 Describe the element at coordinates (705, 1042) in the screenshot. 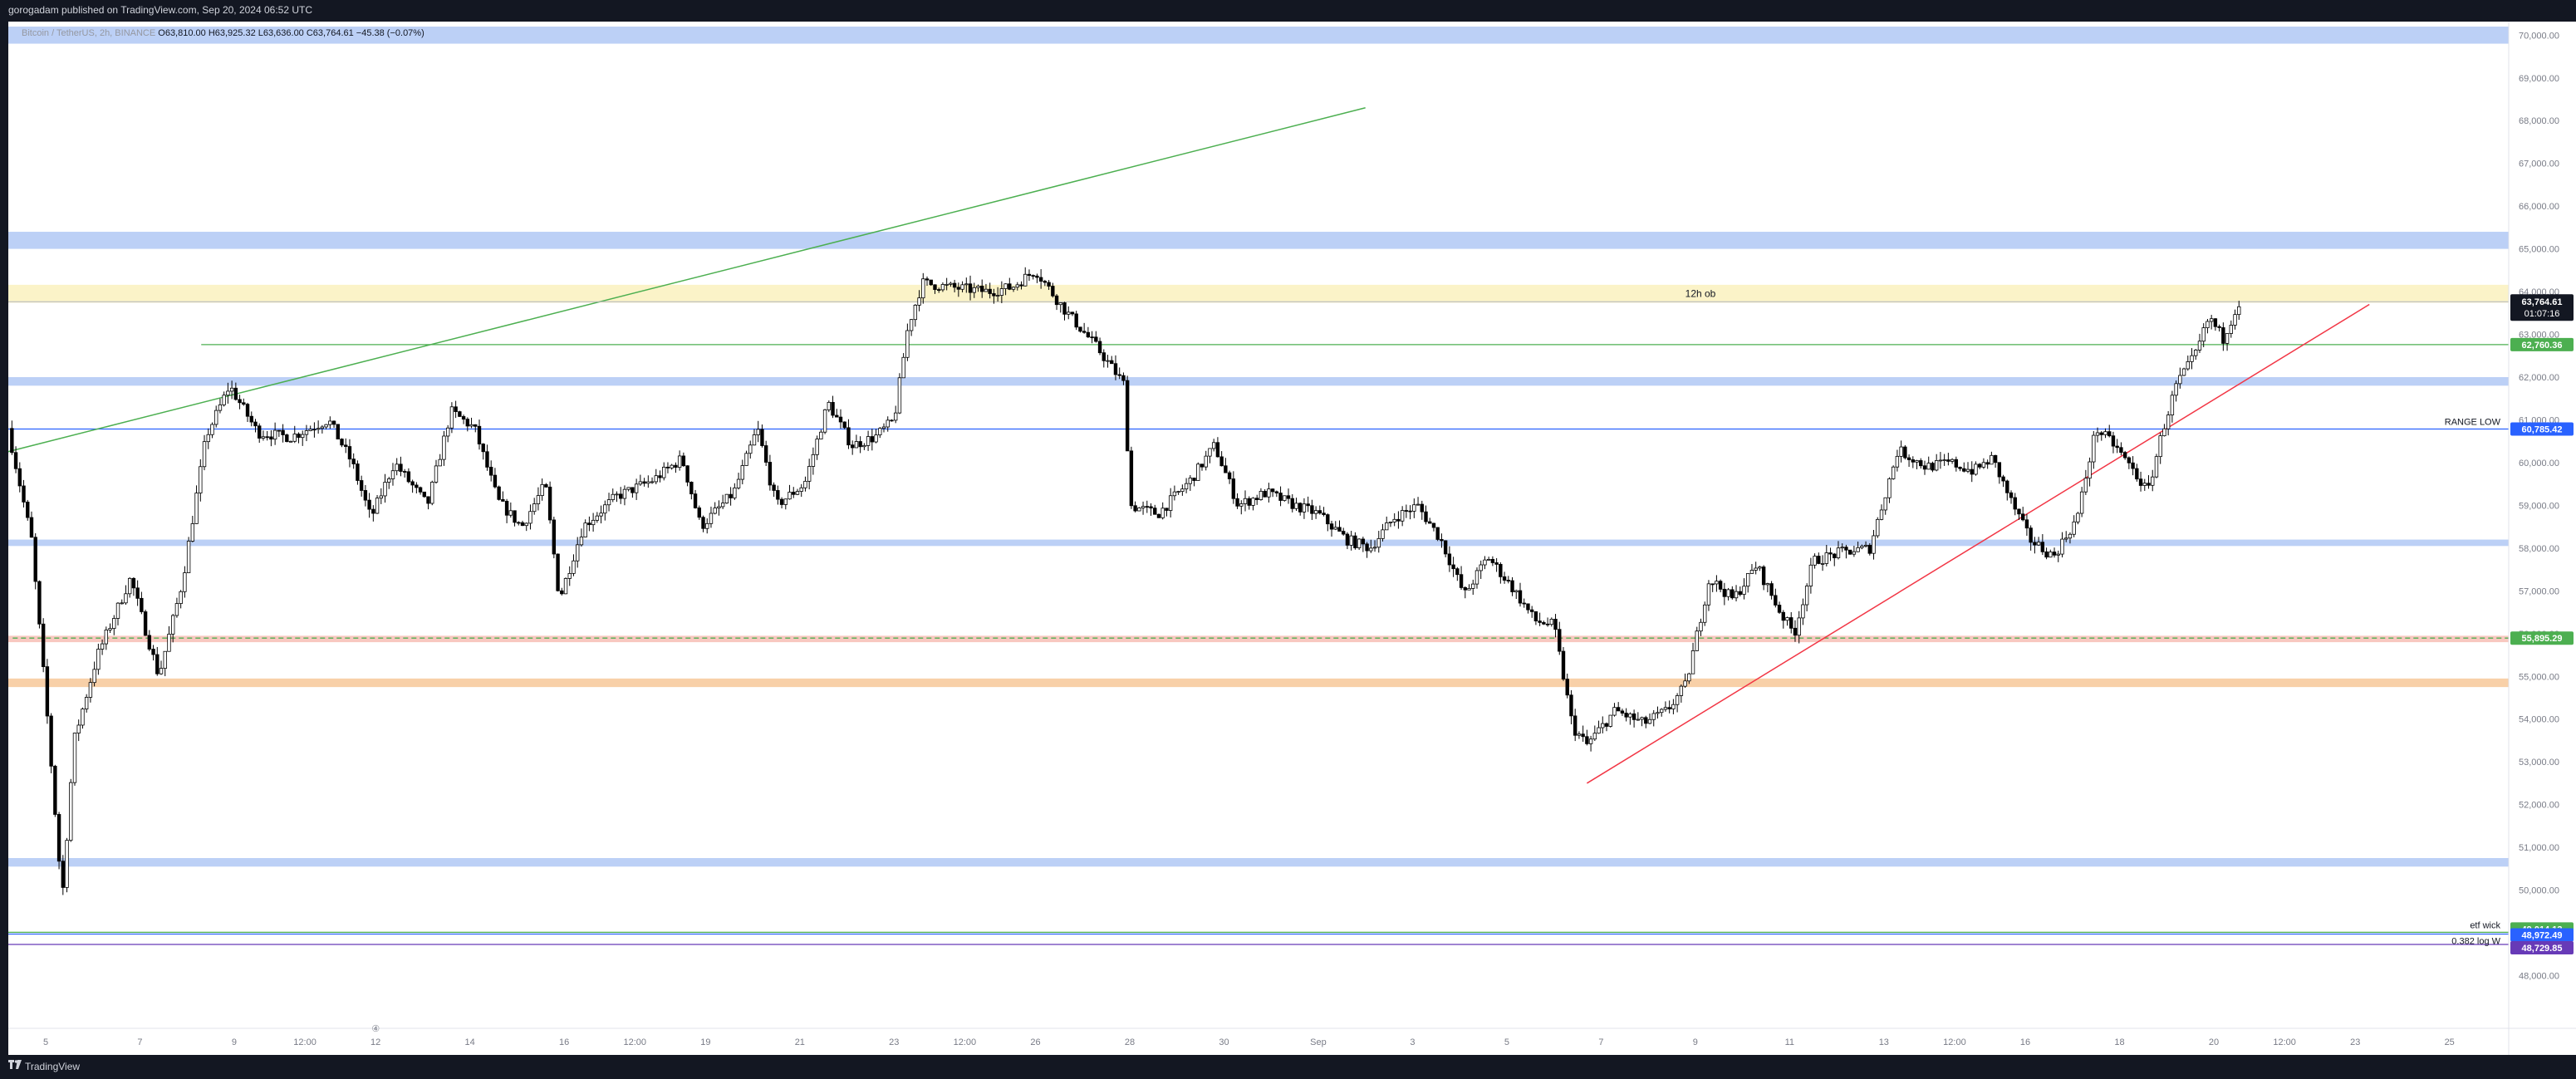

I see `time-tick-label: 19` at that location.